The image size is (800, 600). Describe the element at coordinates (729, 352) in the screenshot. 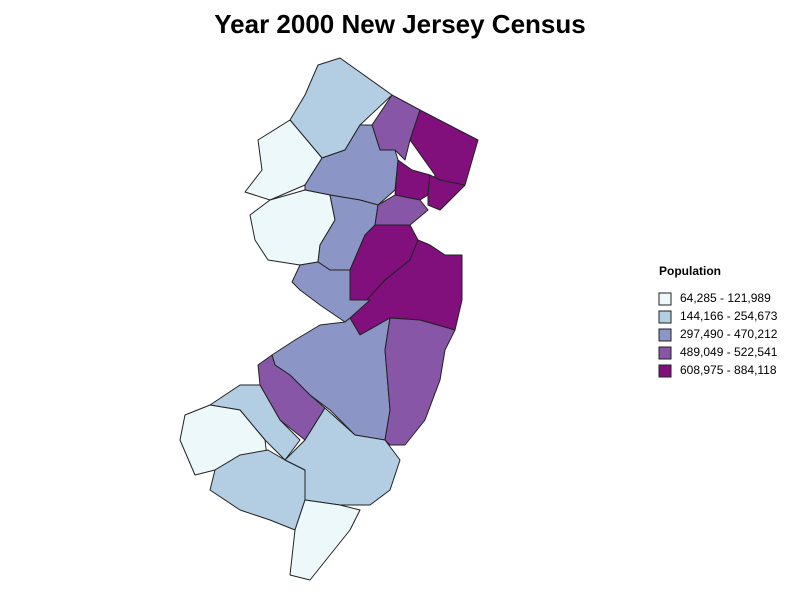

I see `legend-label: 489,049 - 522,541` at that location.